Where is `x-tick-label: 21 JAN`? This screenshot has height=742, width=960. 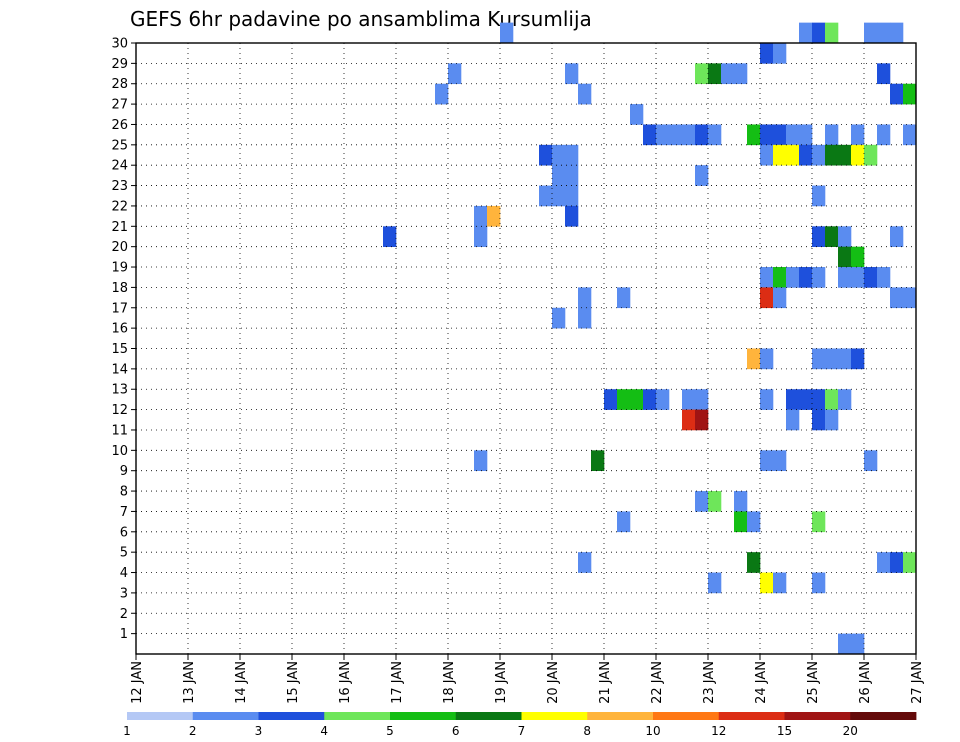 x-tick-label: 21 JAN is located at coordinates (605, 682).